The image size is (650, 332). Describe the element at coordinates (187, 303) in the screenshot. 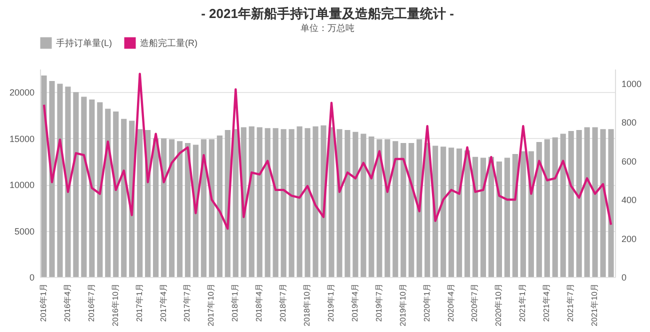

I see `x-tick-label: 2017年7月` at that location.